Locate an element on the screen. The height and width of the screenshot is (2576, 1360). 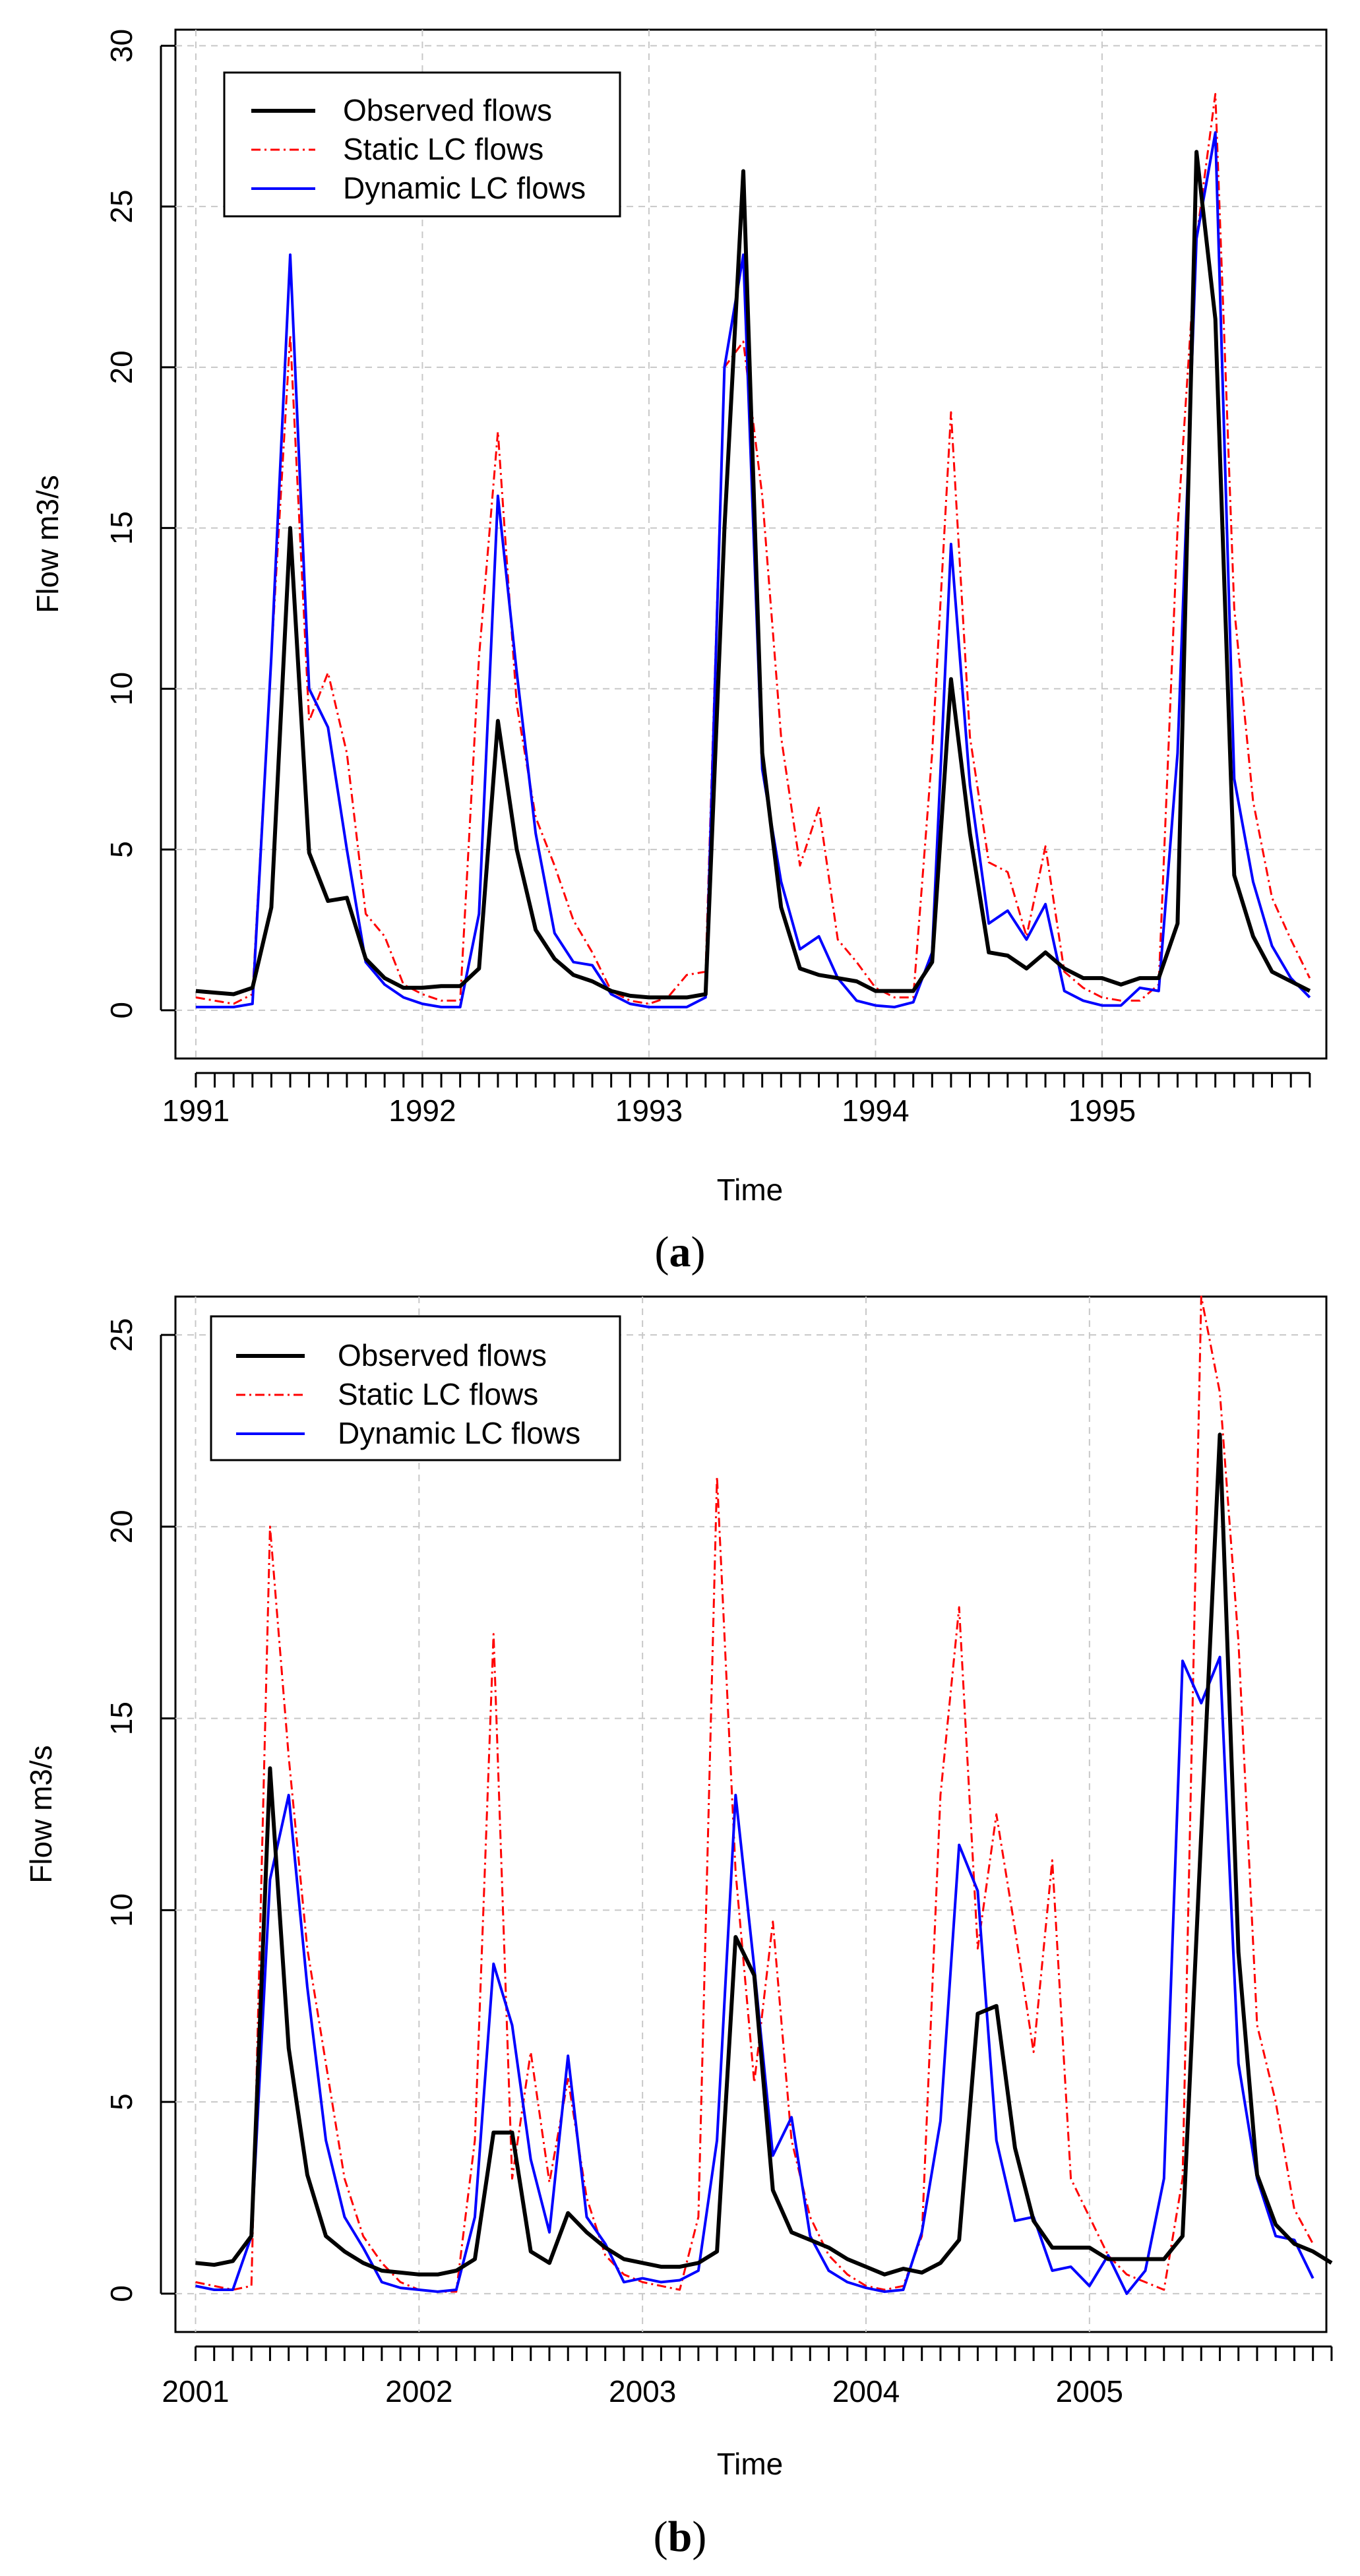
x-tick-label: 1991 is located at coordinates (196, 1110).